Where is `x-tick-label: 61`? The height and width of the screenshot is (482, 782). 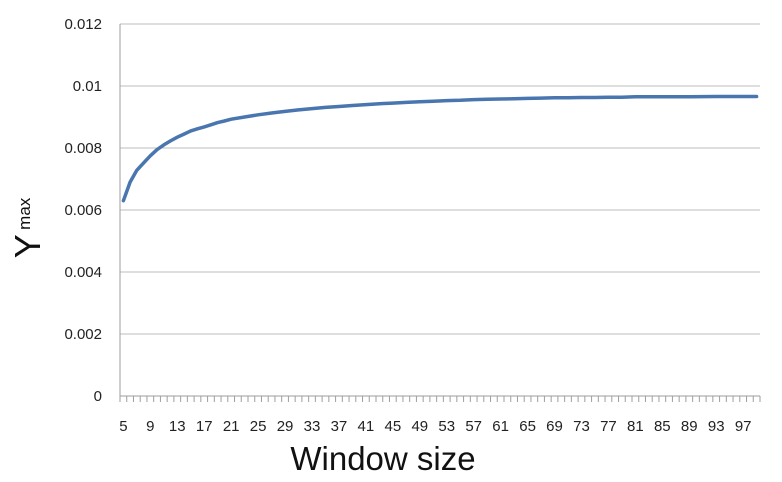
x-tick-label: 61 is located at coordinates (500, 426).